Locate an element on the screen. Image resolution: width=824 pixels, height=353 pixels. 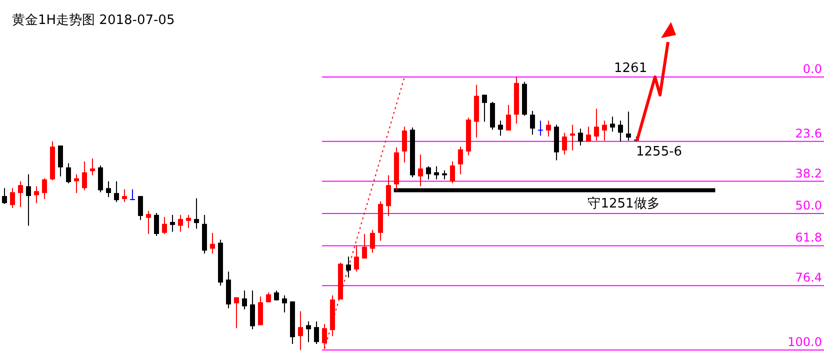
annotation: 100.0 is located at coordinates (805, 342).